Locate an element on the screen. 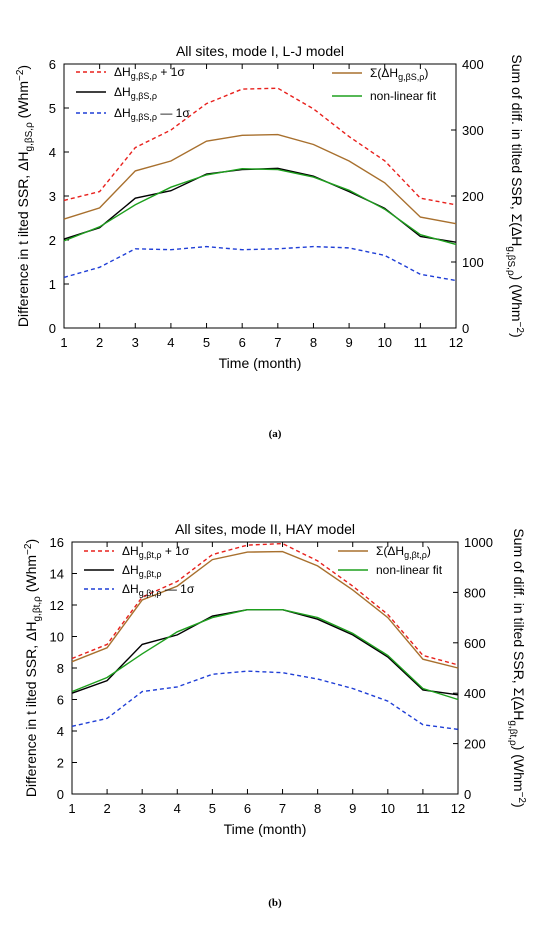  legend-entry: ΔHg,βt,ρ — 1σ is located at coordinates (139, 590).